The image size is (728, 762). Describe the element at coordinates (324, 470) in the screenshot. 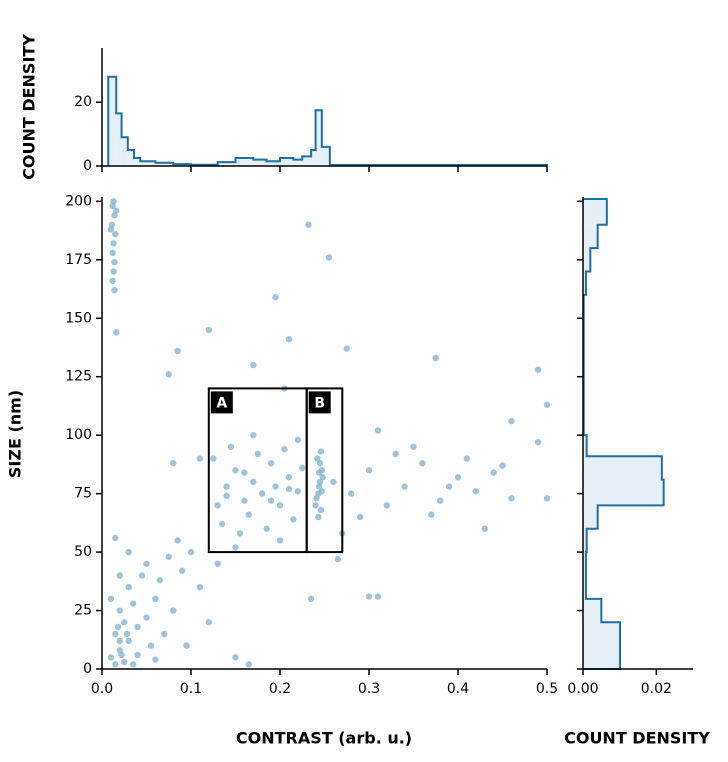

I see `region-box` at that location.